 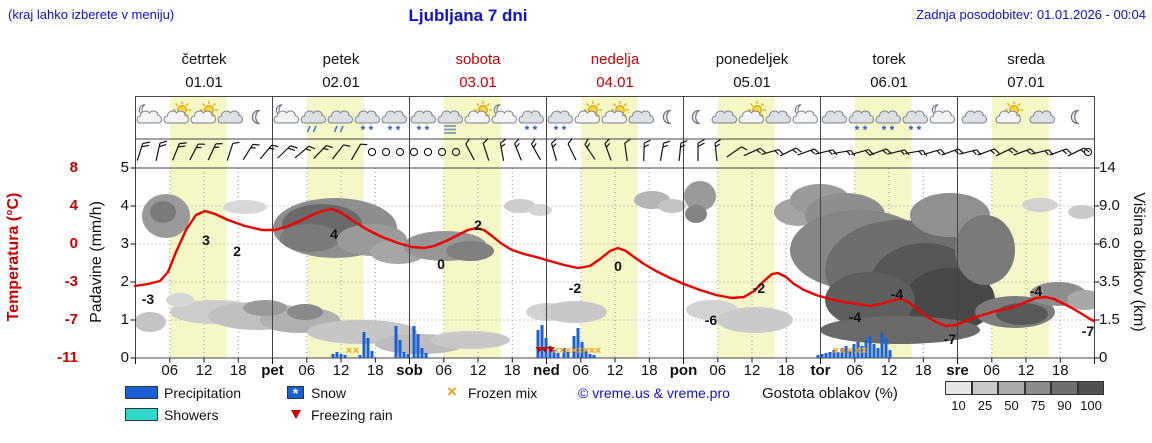 I want to click on x-day-label: ned, so click(x=546, y=370).